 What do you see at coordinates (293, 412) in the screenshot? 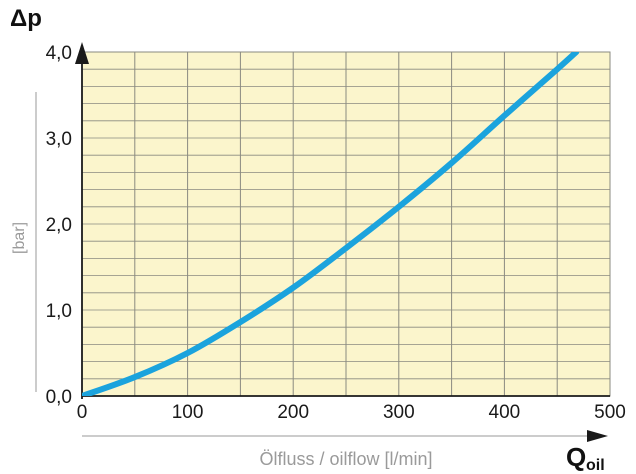
I see `x-tick-label: 200` at bounding box center [293, 412].